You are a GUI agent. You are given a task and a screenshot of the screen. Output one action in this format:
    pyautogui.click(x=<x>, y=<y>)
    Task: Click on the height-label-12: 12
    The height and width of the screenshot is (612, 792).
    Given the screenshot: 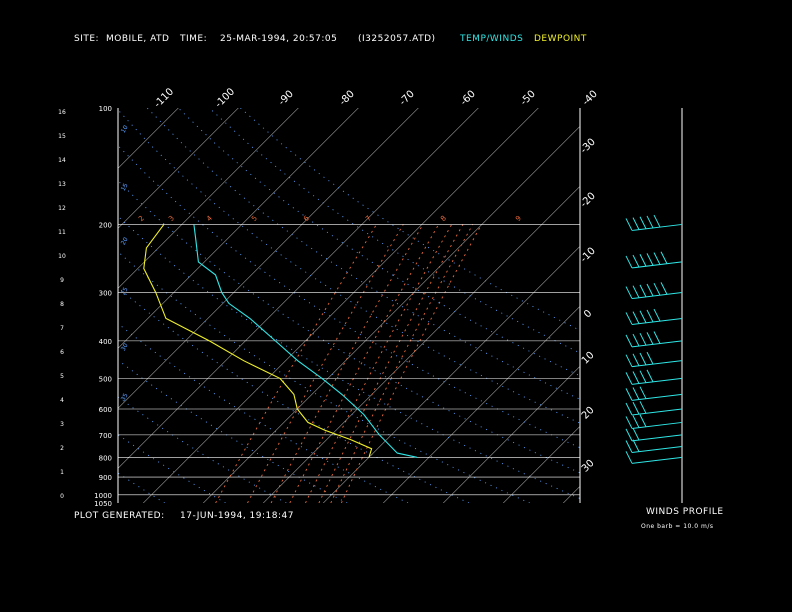 What is the action you would take?
    pyautogui.click(x=62, y=208)
    